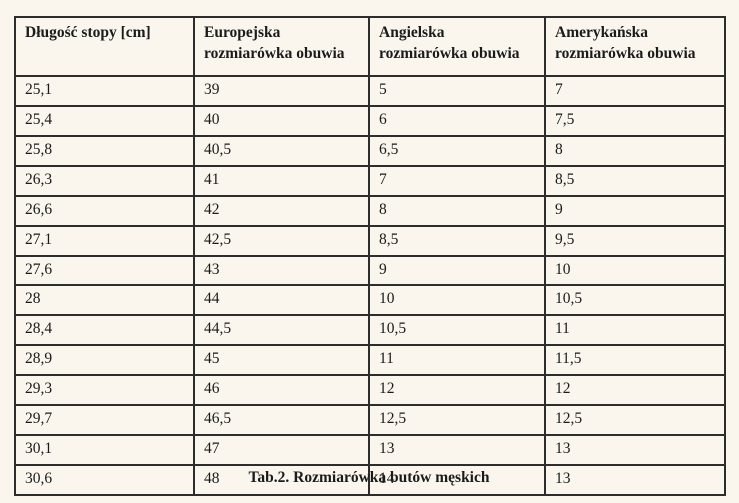 Image resolution: width=739 pixels, height=503 pixels. Describe the element at coordinates (104, 300) in the screenshot. I see `table-cell: 28` at that location.